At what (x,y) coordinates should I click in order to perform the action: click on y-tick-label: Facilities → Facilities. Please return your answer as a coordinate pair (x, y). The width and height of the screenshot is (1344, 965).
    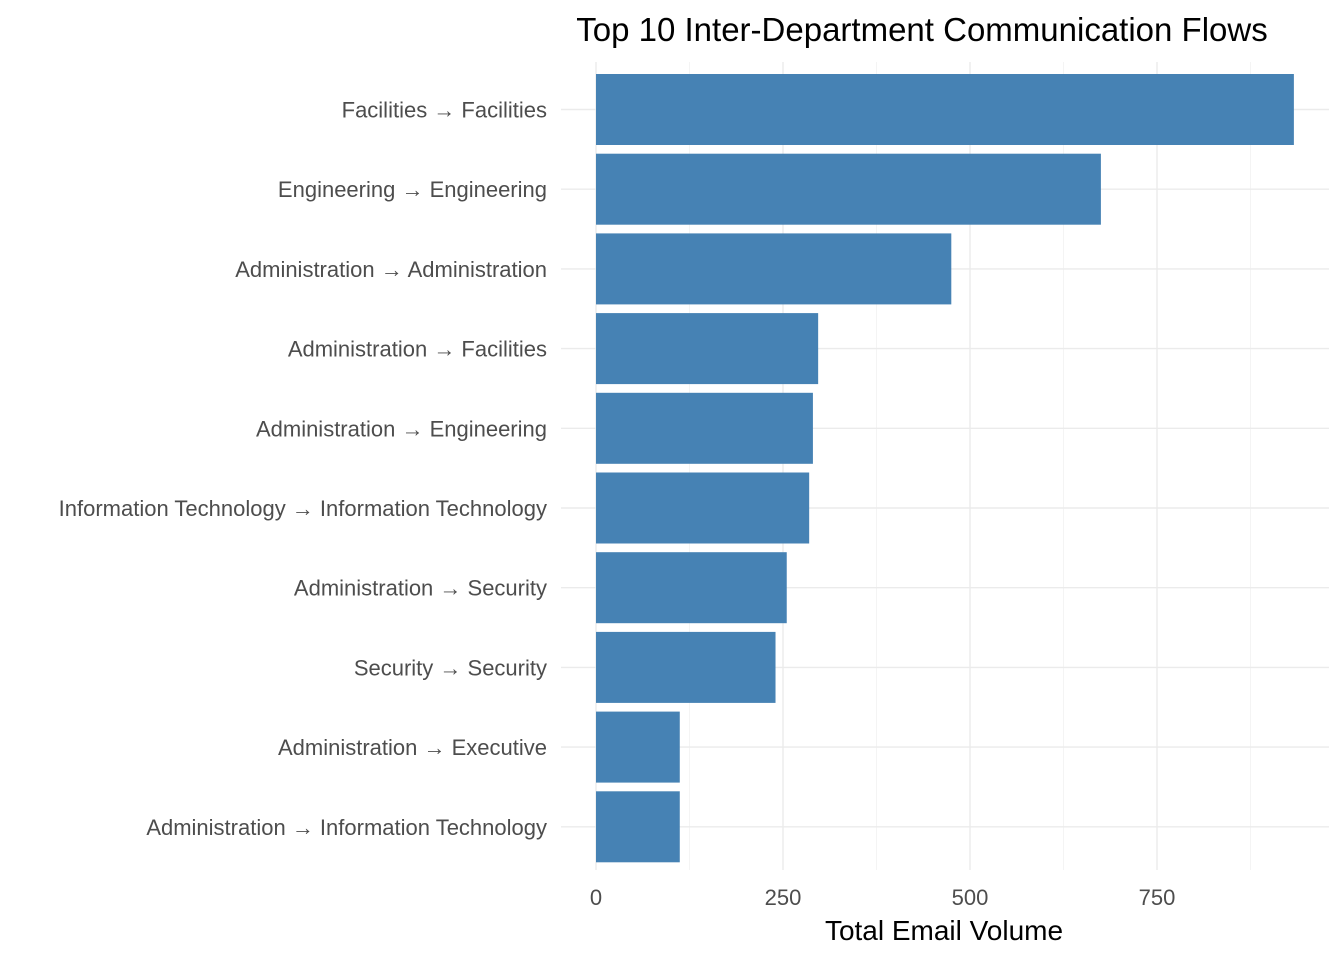
    Looking at the image, I should click on (444, 110).